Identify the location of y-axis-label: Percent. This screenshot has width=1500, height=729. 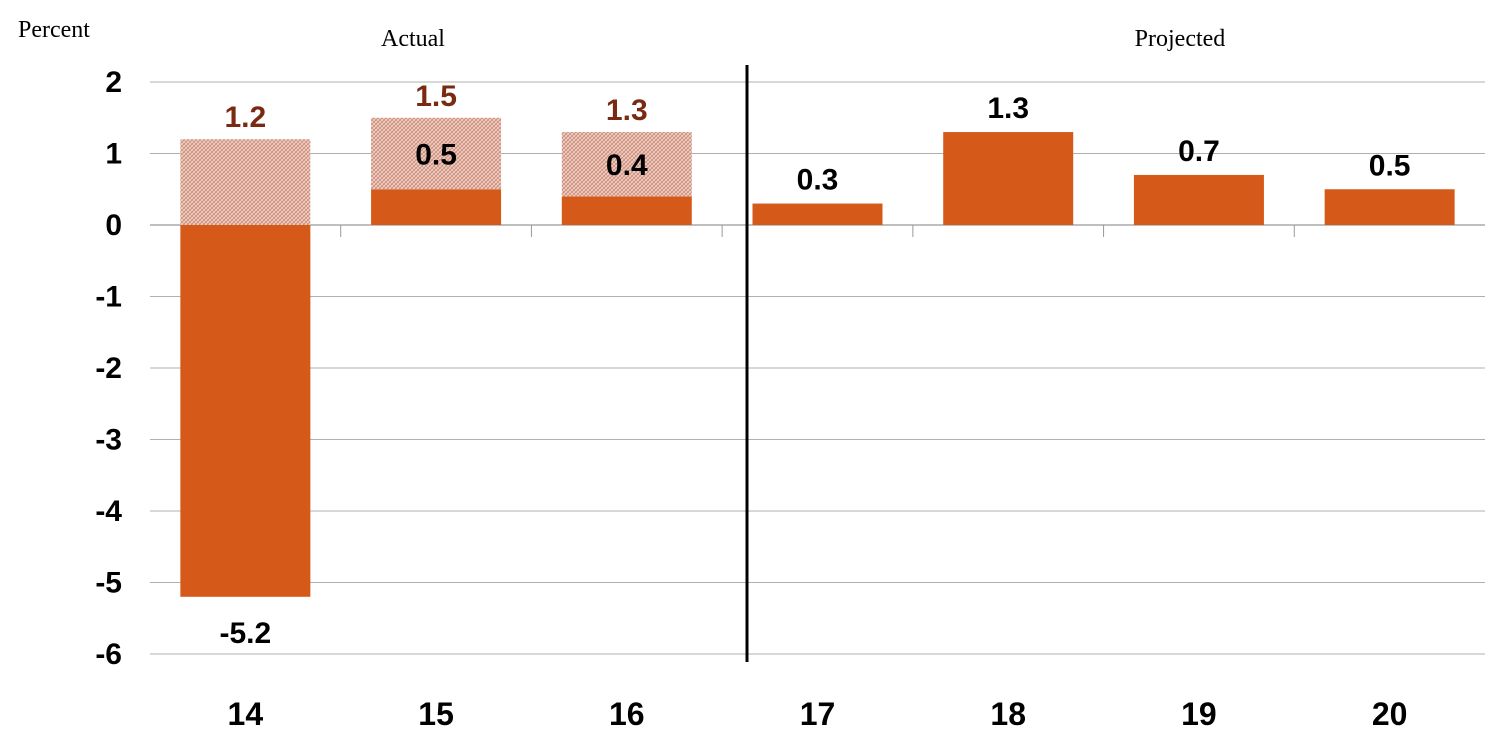
(54, 30).